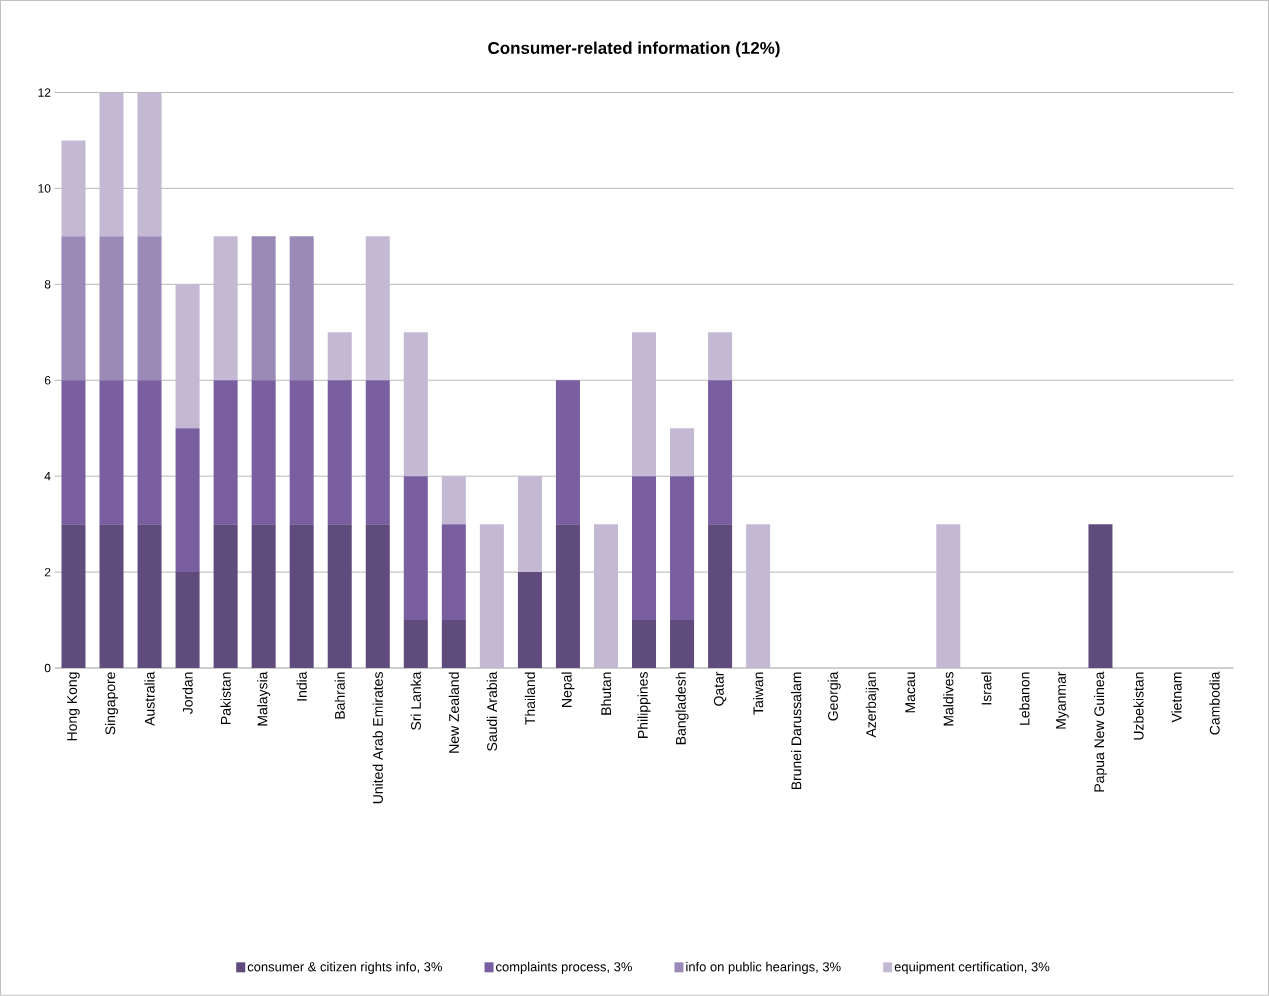 Image resolution: width=1269 pixels, height=996 pixels. What do you see at coordinates (1024, 698) in the screenshot?
I see `x-tick-label: Lebanon` at bounding box center [1024, 698].